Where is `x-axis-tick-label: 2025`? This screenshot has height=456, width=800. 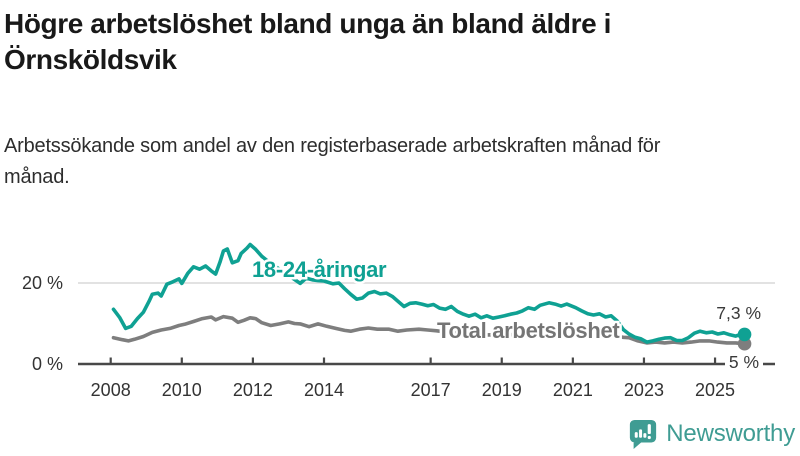 x-axis-tick-label: 2025 is located at coordinates (715, 390).